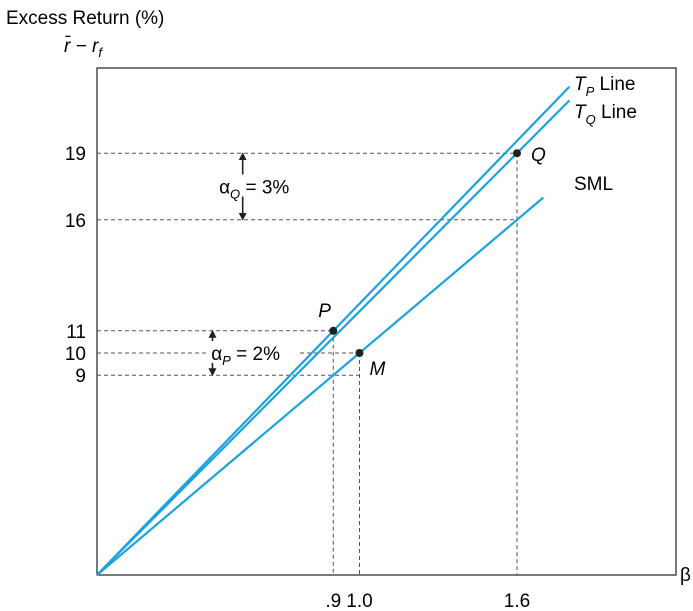 The image size is (693, 611). I want to click on y-tick-16: 16, so click(75, 221).